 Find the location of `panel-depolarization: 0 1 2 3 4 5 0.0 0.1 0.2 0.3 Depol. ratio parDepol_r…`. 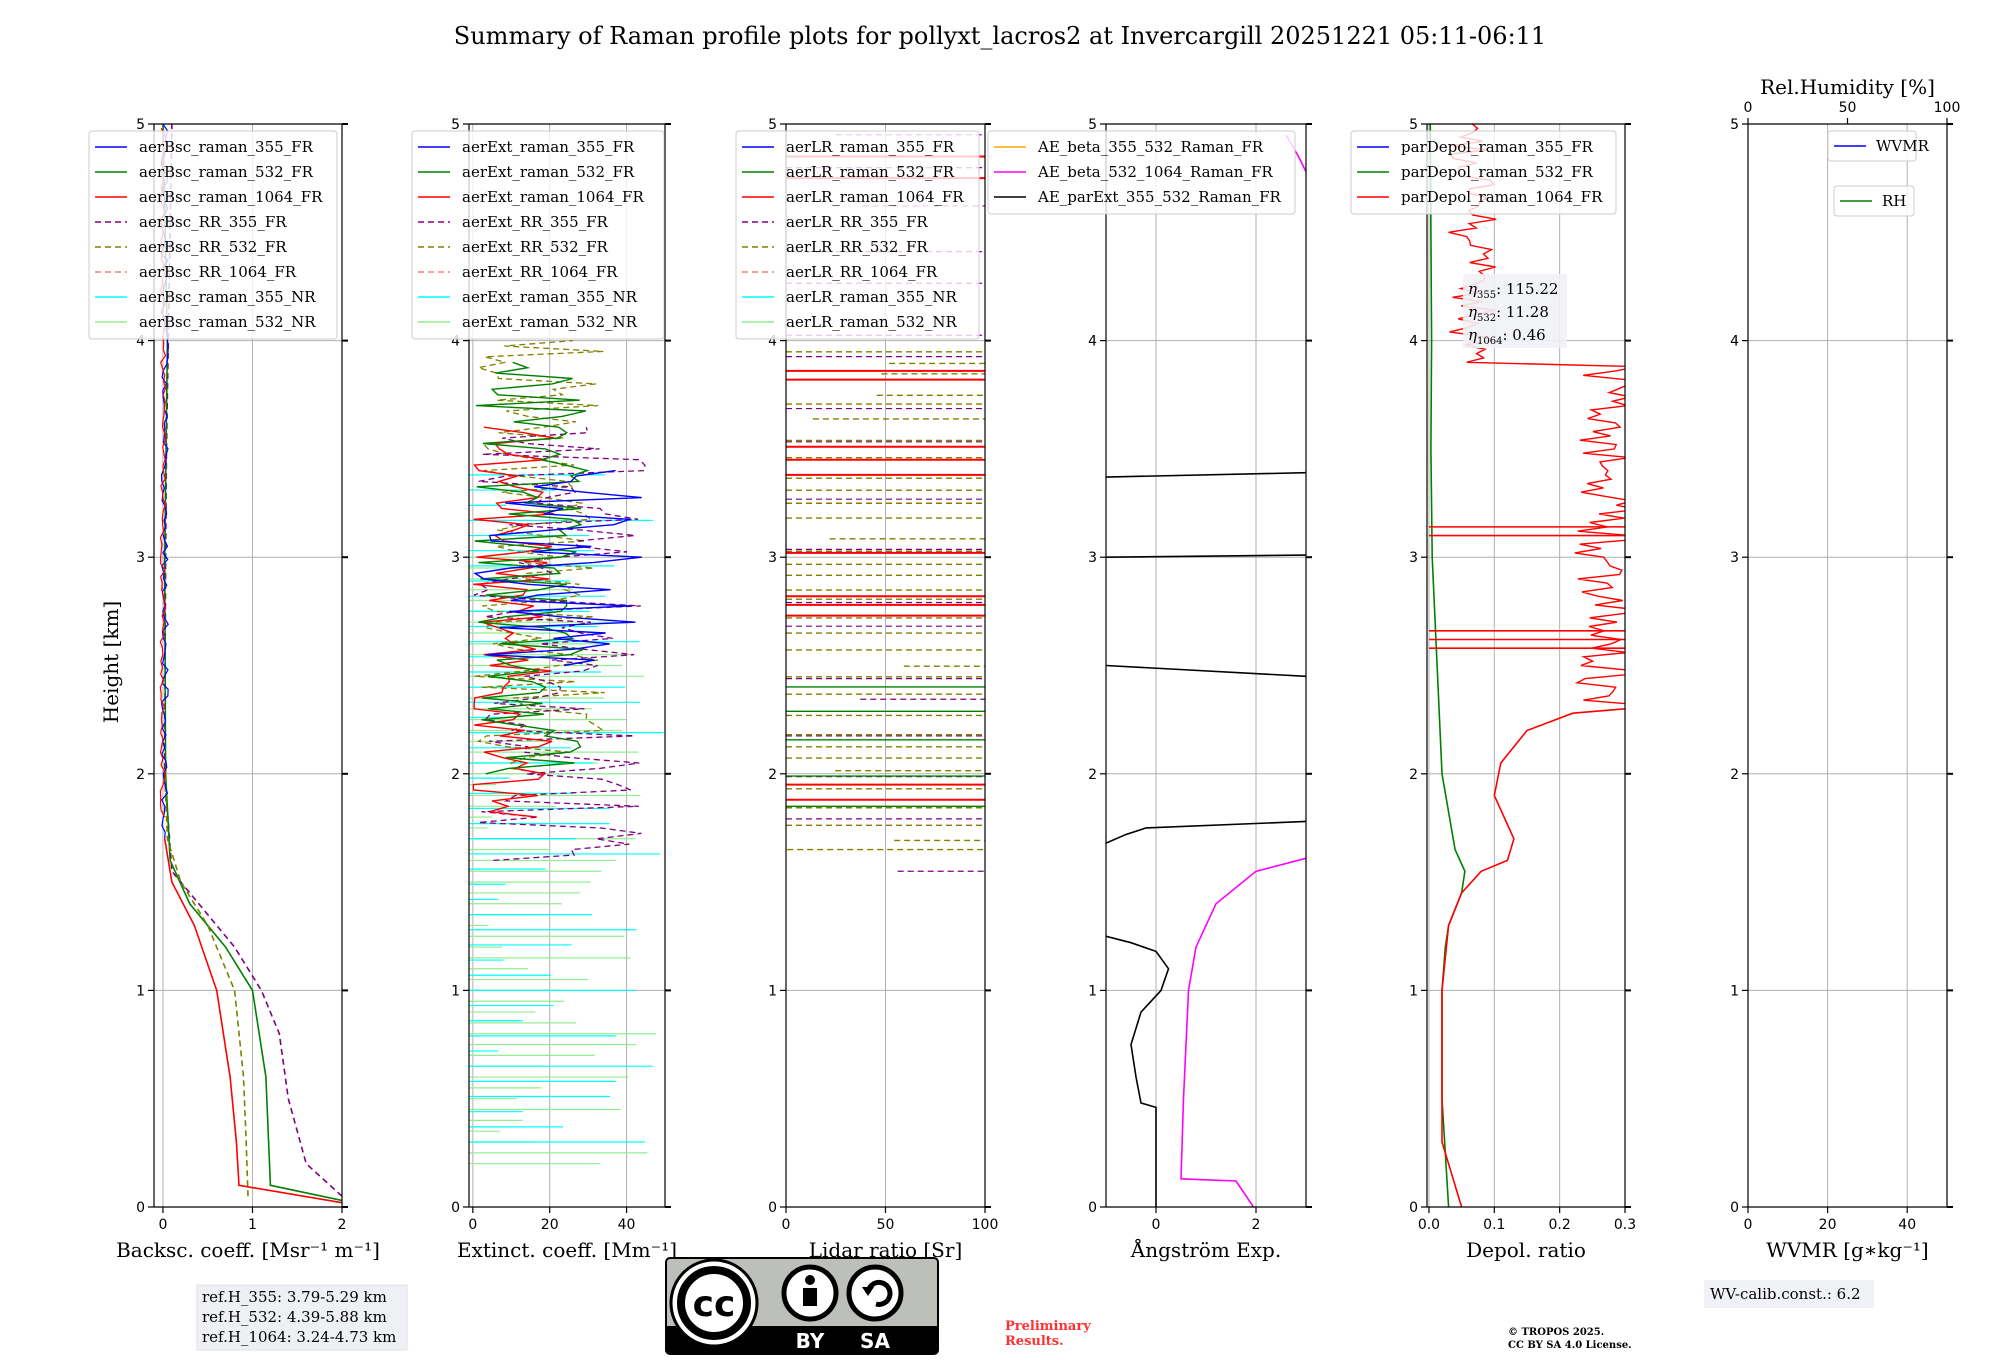

panel-depolarization: 0 1 2 3 4 5 0.0 0.1 0.2 0.3 Depol. ratio parDepol_r… is located at coordinates (1493, 689).